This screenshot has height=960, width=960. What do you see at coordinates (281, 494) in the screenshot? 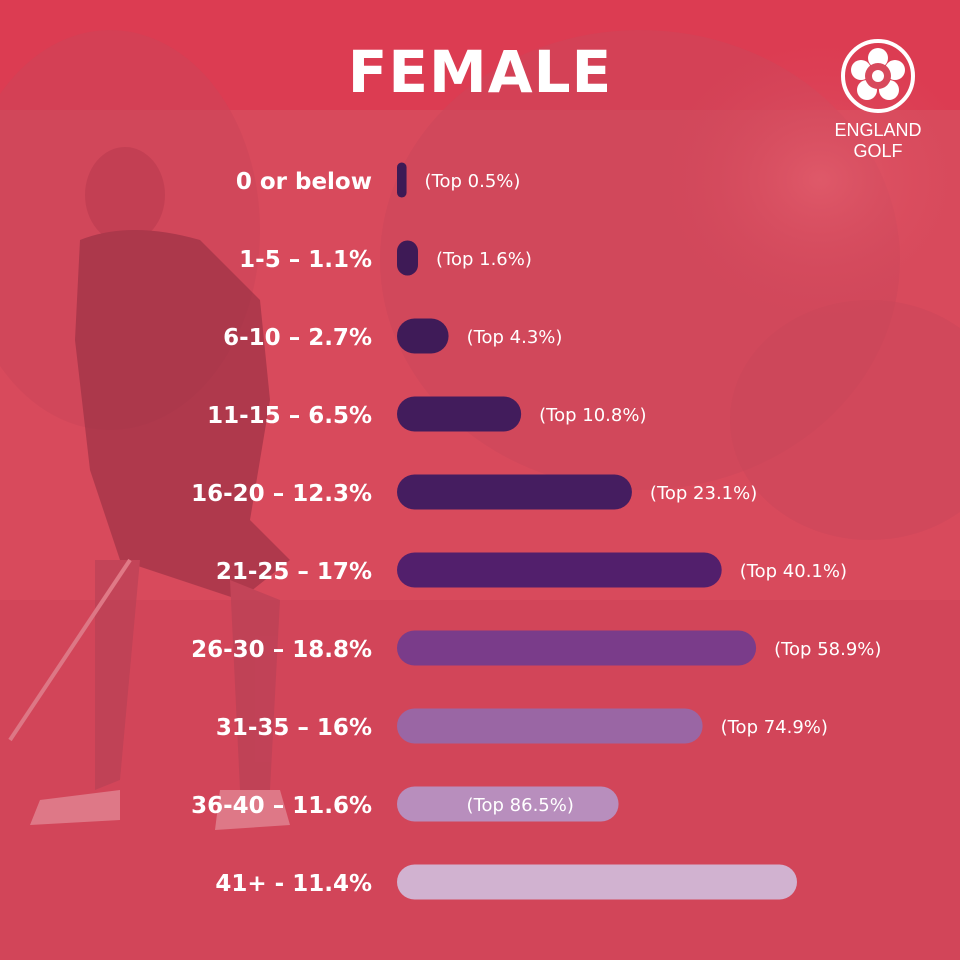
I see `category-label: 16-20 – 12.3%` at bounding box center [281, 494].